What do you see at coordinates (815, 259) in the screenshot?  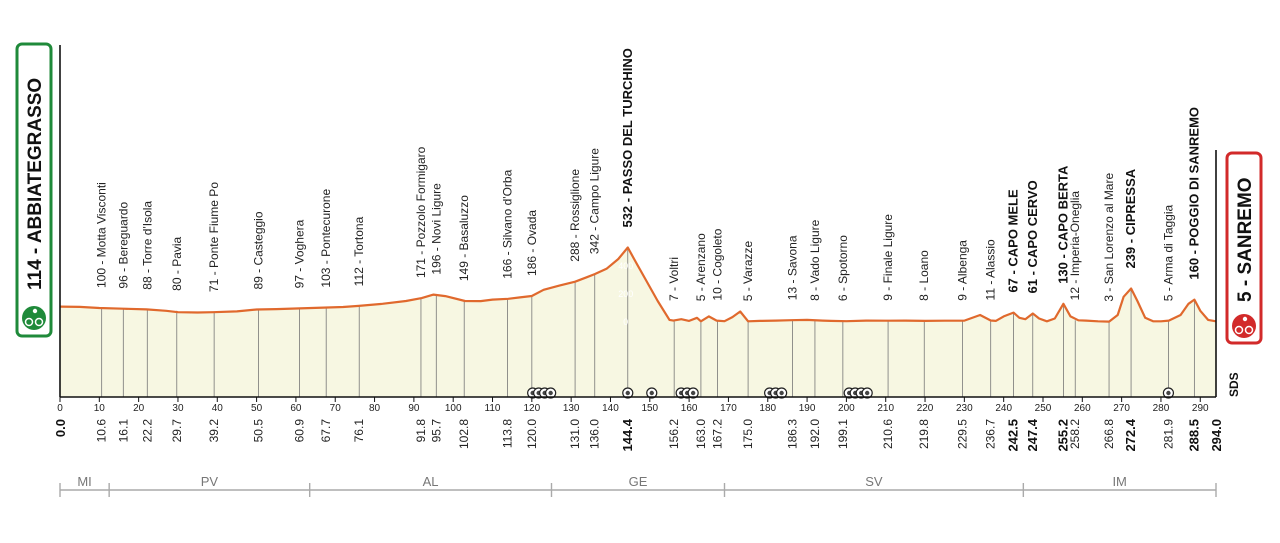 I see `location-label-22: 8 - Vado Ligure` at bounding box center [815, 259].